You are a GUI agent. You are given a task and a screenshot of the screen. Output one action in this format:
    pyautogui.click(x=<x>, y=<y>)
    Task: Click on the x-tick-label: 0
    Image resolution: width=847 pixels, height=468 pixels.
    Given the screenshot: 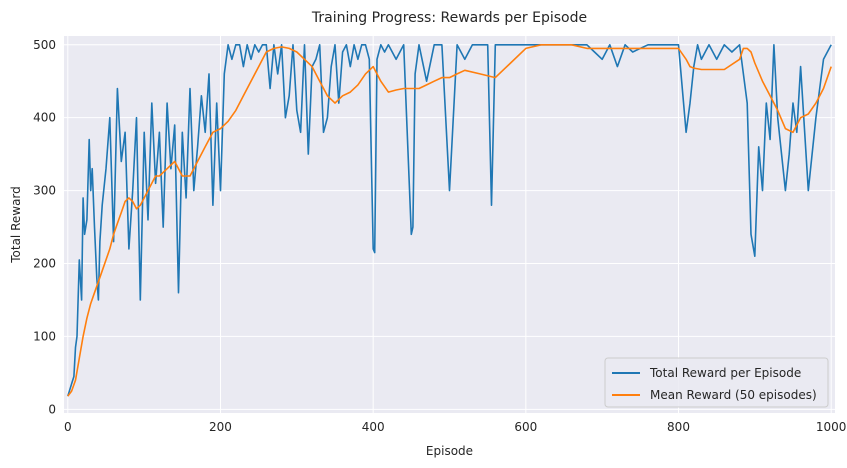 What is the action you would take?
    pyautogui.click(x=68, y=427)
    